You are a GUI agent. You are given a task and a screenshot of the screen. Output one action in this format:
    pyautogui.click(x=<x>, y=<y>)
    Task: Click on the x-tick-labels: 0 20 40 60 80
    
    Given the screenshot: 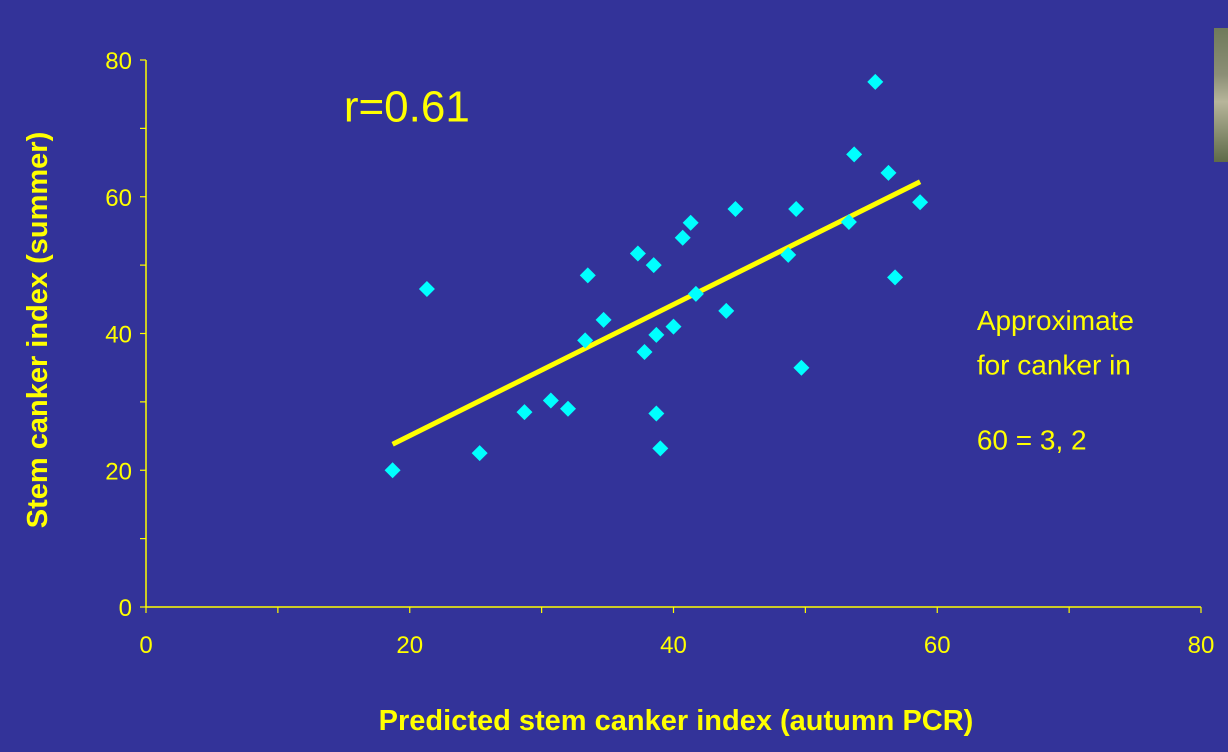 What is the action you would take?
    pyautogui.click(x=676, y=645)
    